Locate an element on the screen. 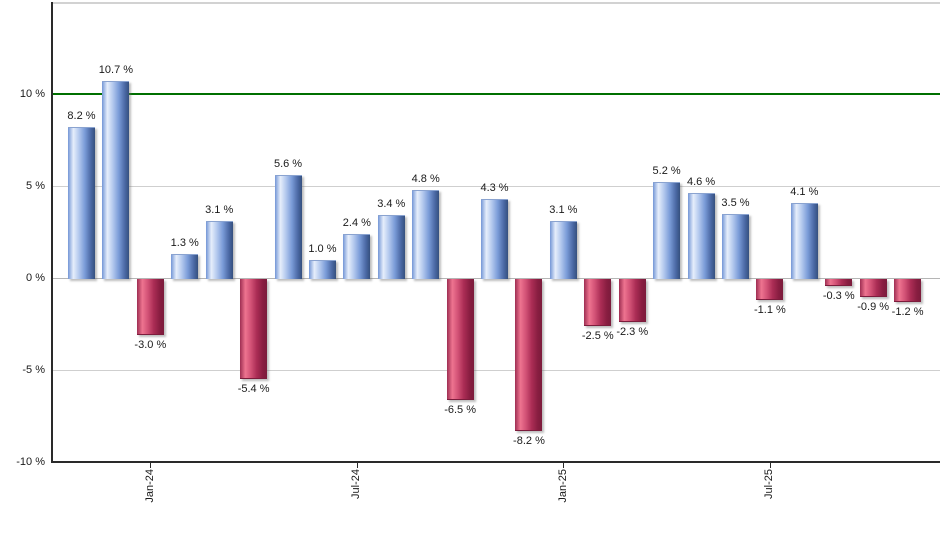  reference-line is located at coordinates (496, 94).